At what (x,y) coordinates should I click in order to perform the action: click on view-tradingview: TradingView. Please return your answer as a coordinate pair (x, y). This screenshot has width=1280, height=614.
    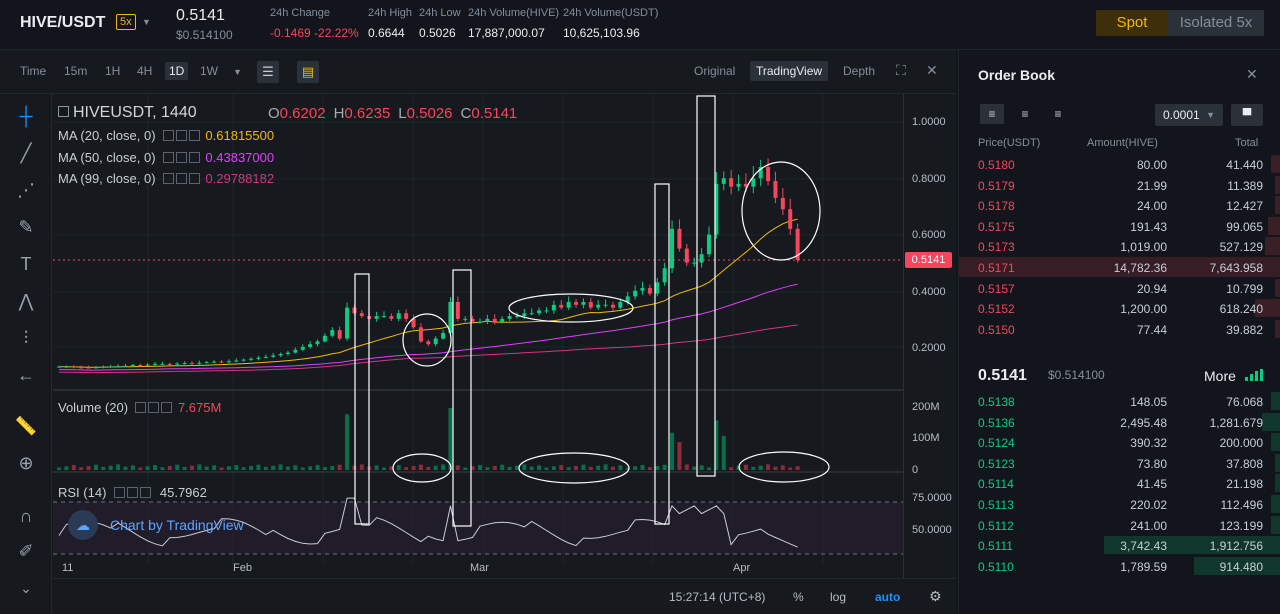
    Looking at the image, I should click on (789, 71).